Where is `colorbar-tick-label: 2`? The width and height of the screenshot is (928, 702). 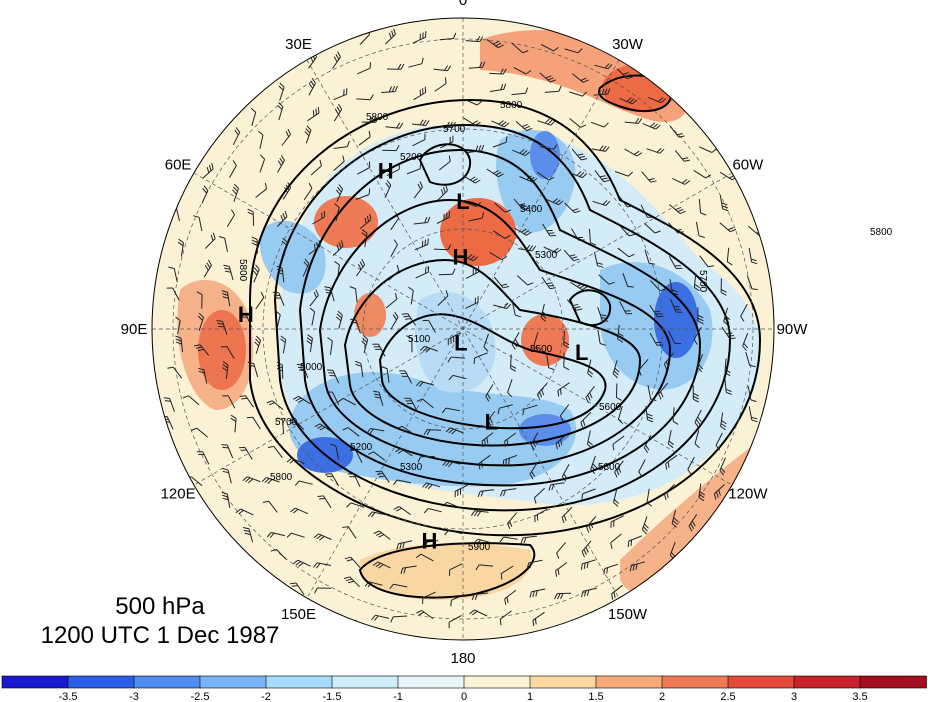
colorbar-tick-label: 2 is located at coordinates (662, 696).